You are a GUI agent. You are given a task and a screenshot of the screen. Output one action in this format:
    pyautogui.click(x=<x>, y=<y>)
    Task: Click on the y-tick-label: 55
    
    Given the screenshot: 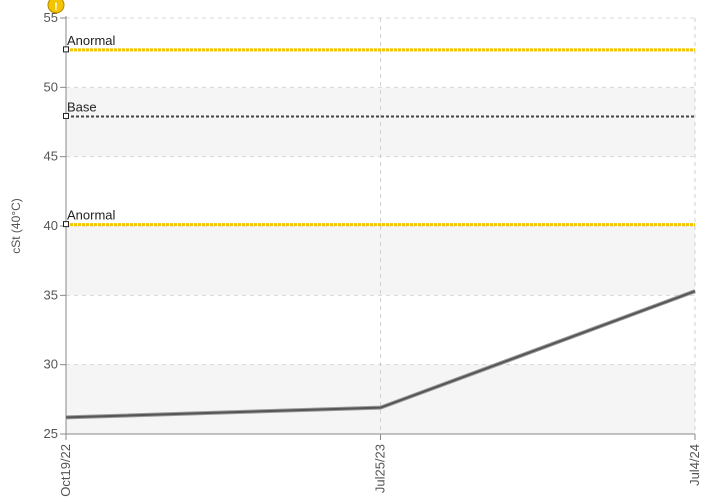 What is the action you would take?
    pyautogui.click(x=51, y=17)
    